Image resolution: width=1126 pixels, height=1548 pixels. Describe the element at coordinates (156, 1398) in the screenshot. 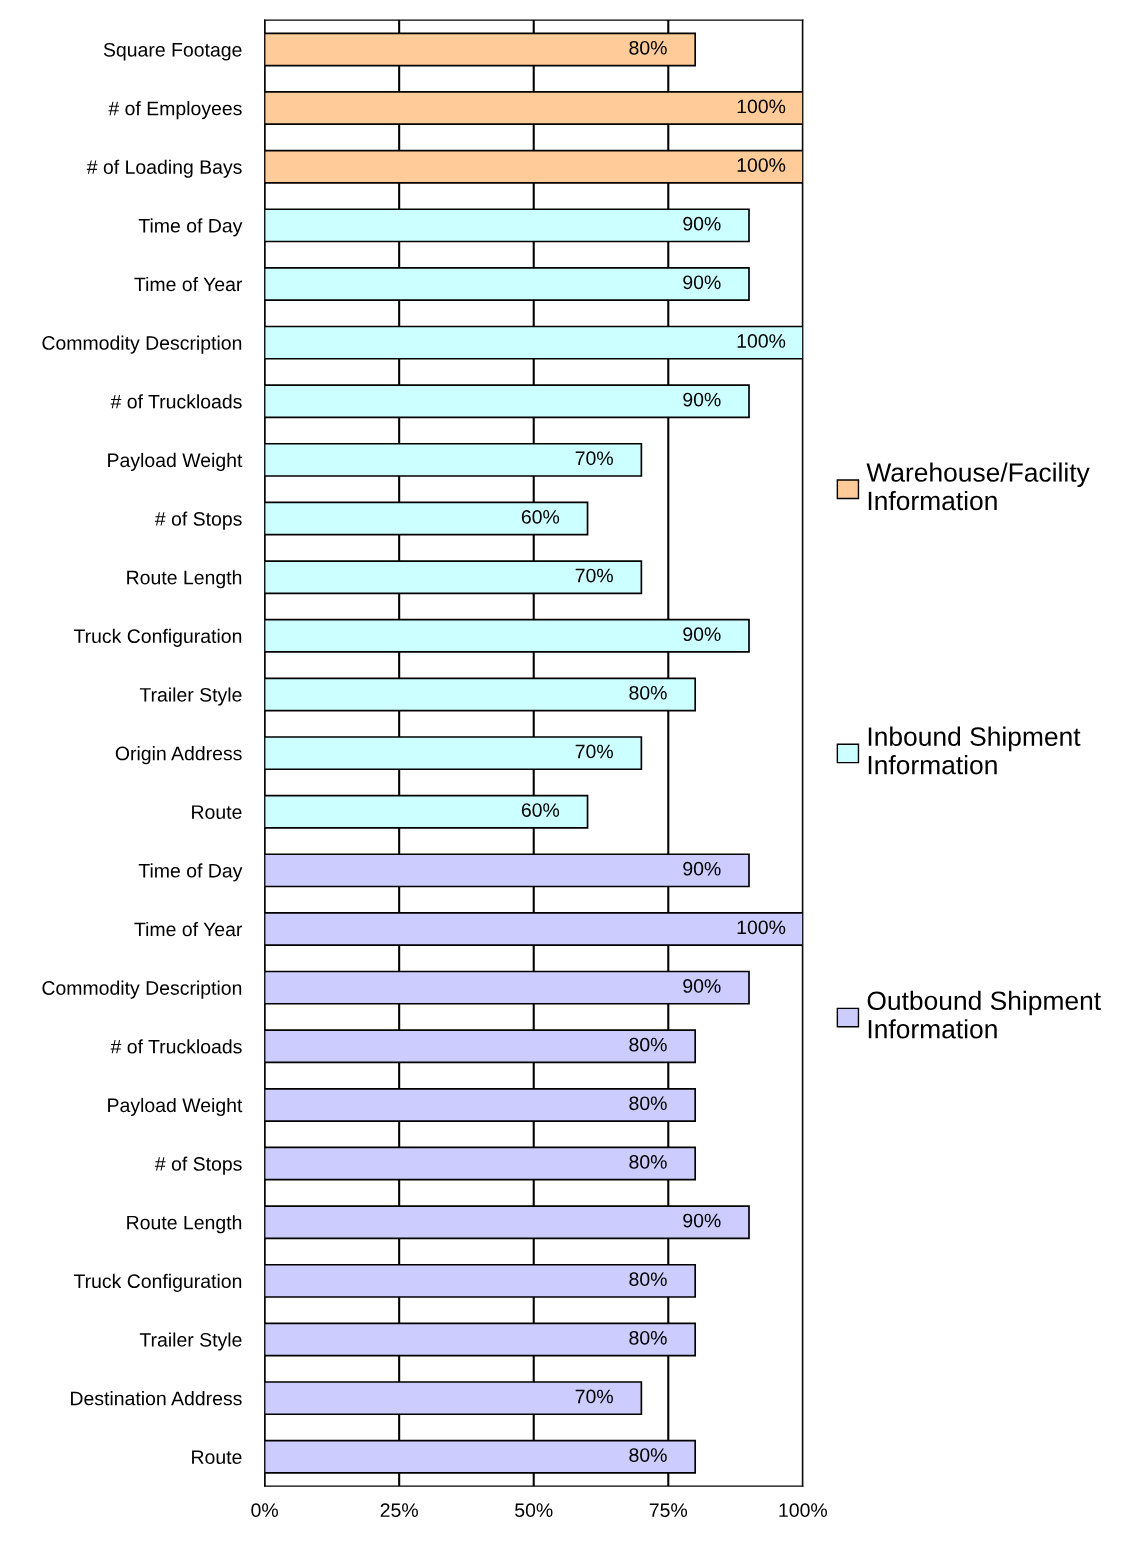

I see `y-tick-label: Destination Address` at that location.